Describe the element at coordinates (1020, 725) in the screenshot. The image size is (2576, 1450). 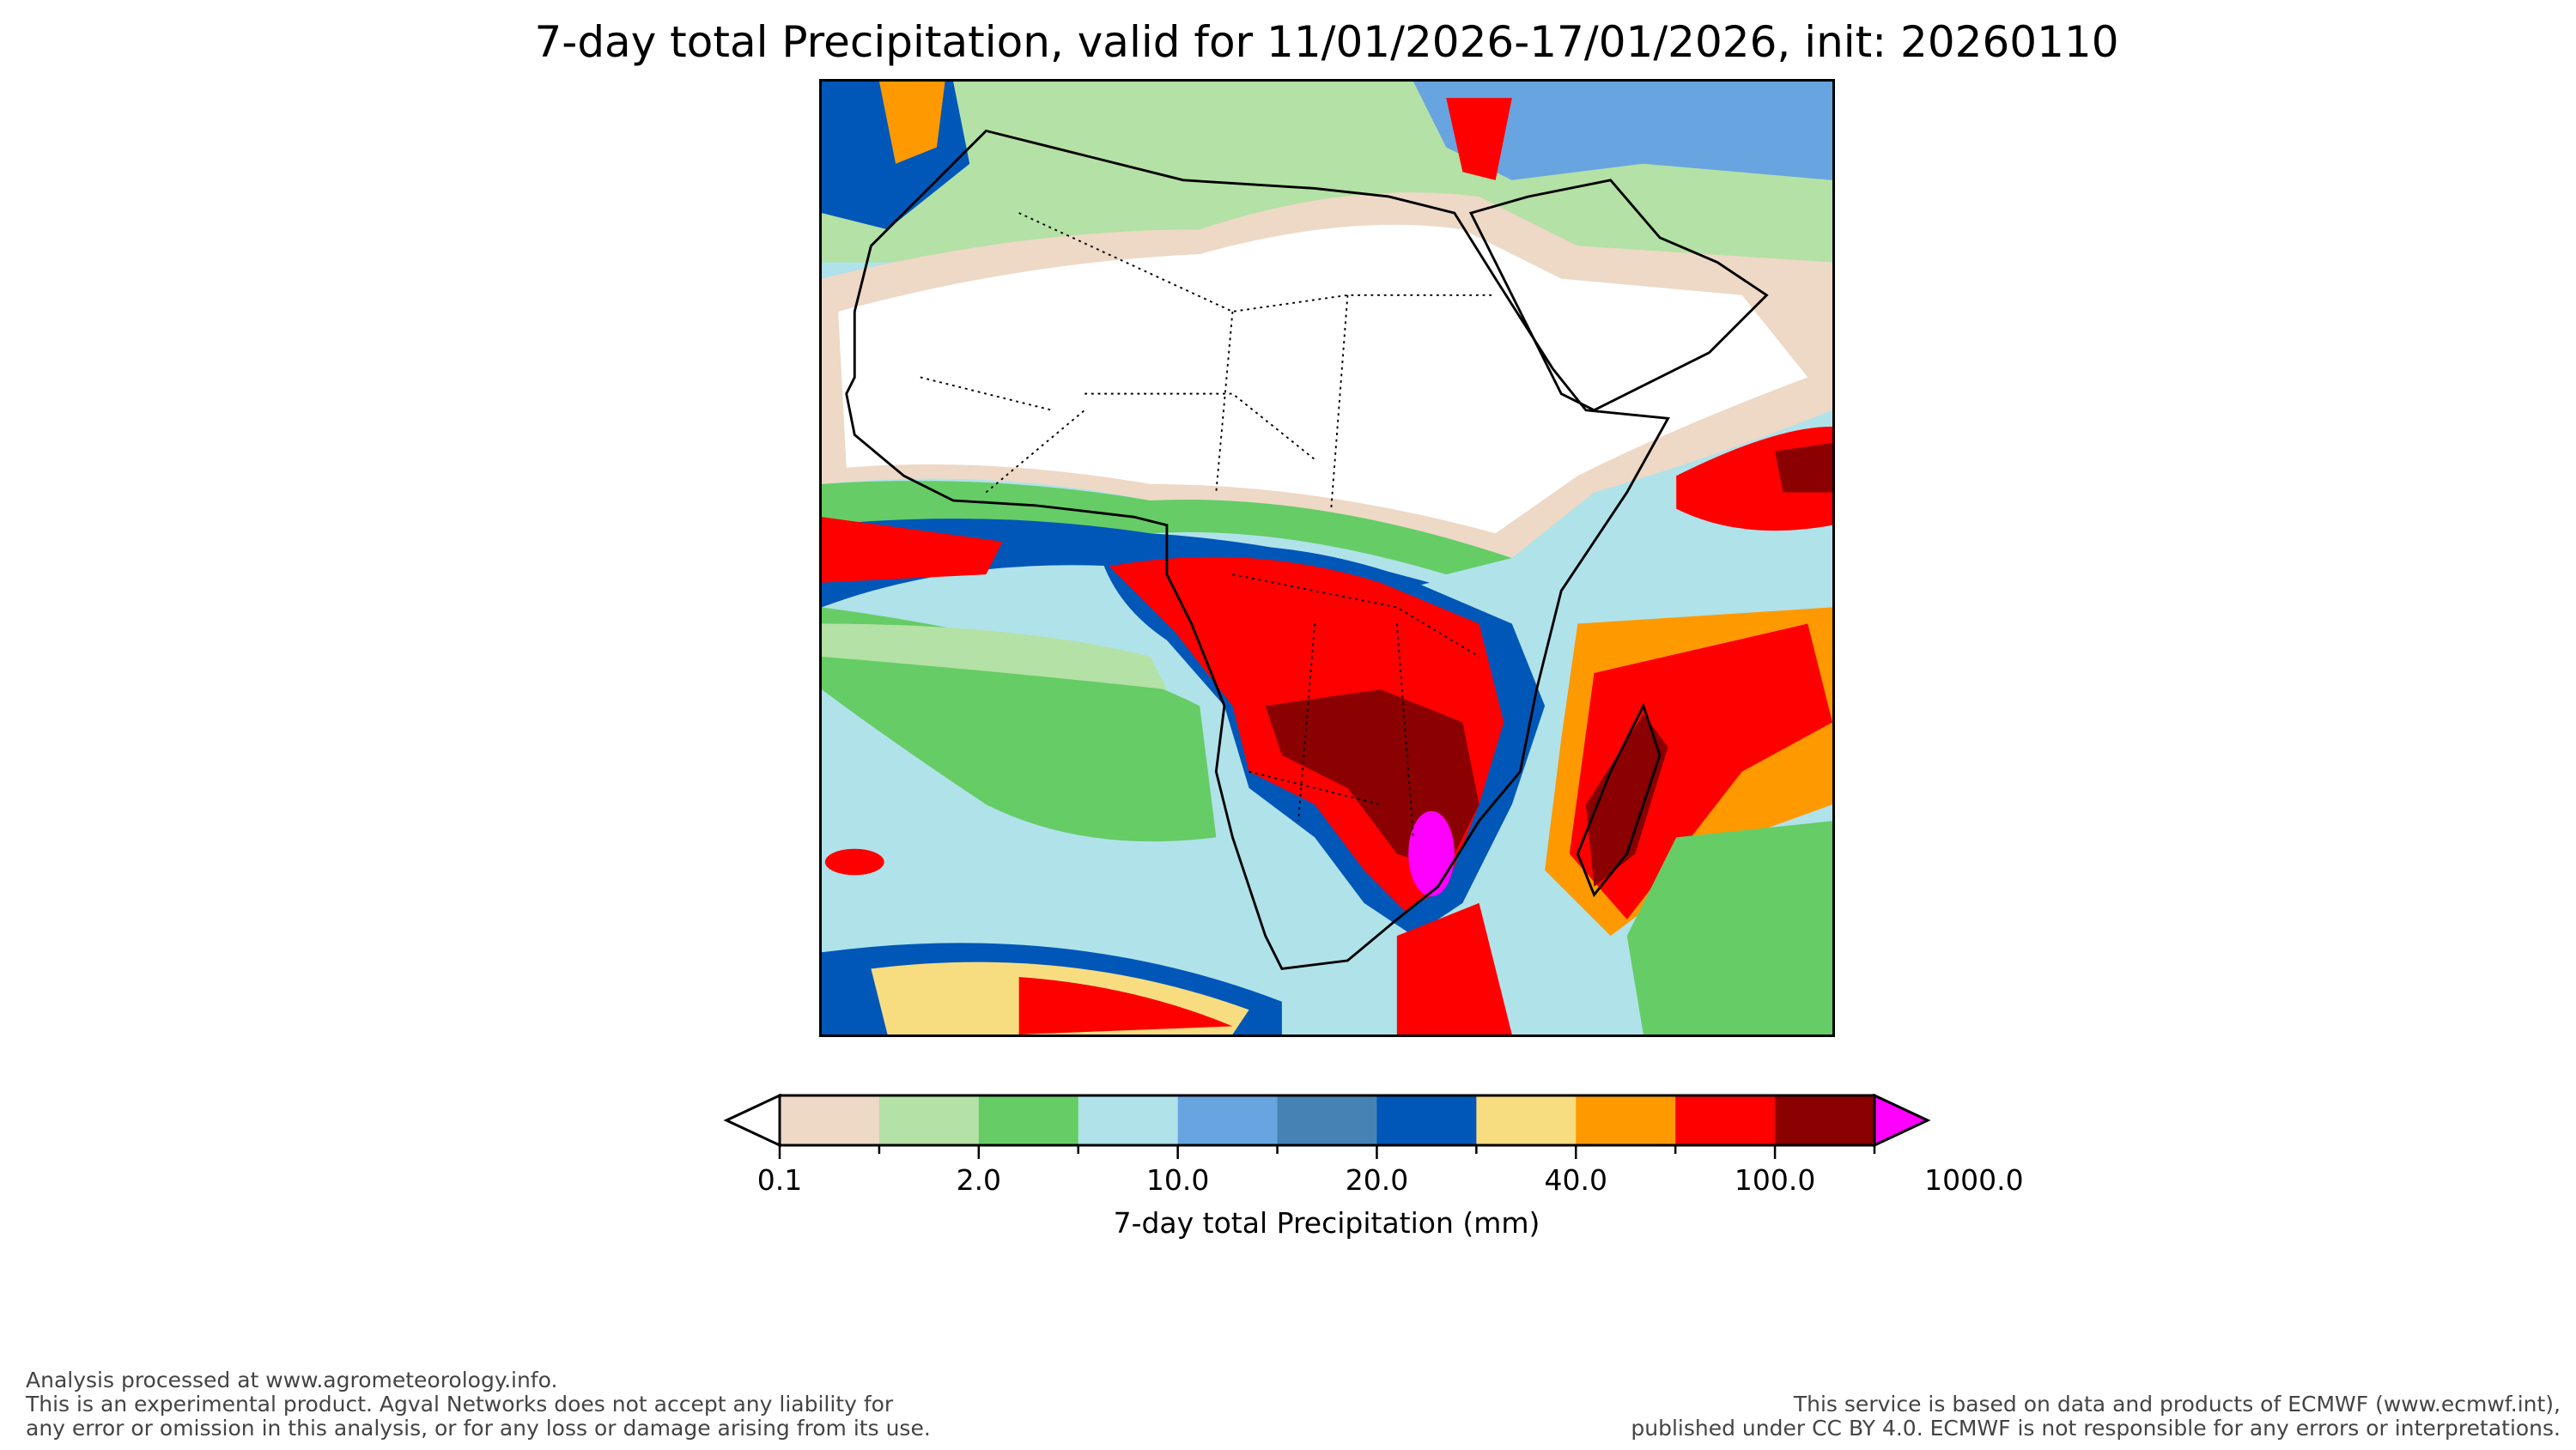
I see `precip-atlantic-green` at that location.